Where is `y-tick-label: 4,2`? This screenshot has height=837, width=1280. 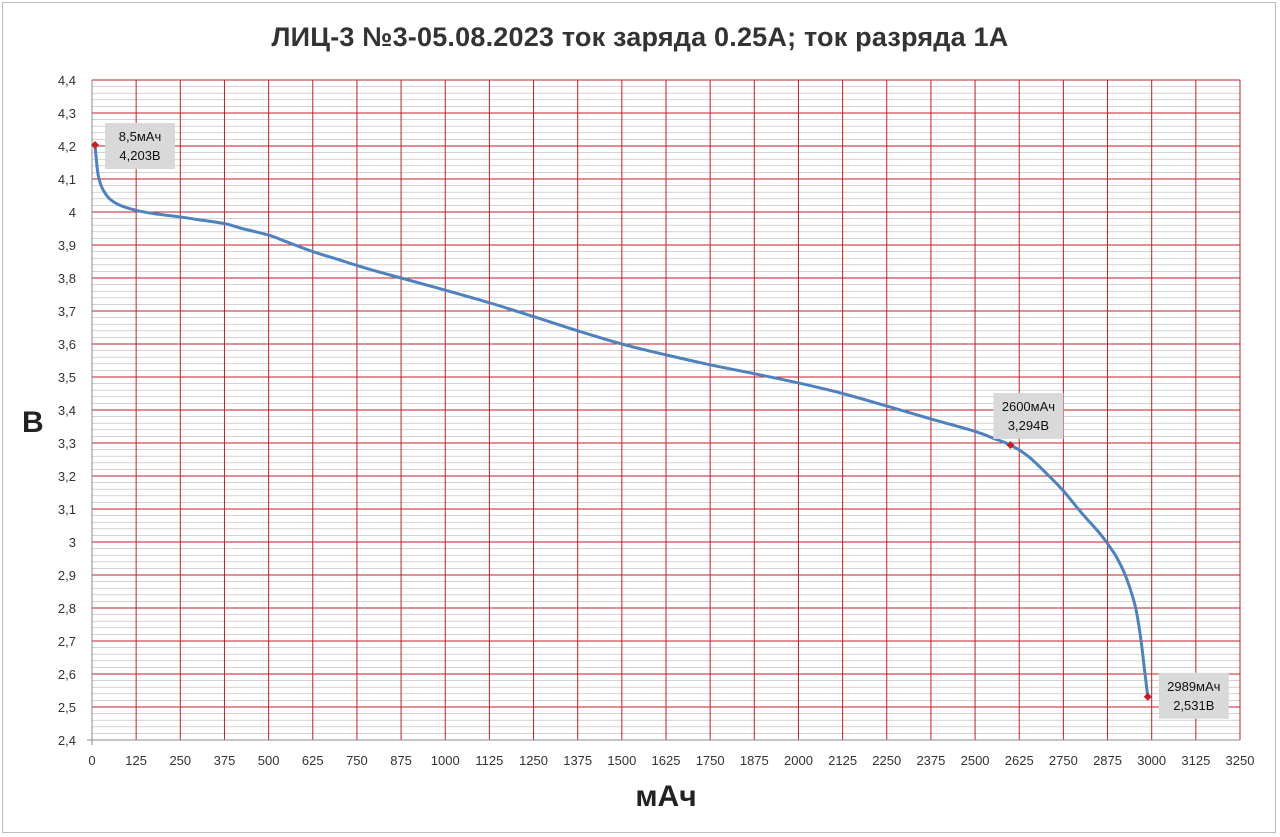
y-tick-label: 4,2 is located at coordinates (67, 146).